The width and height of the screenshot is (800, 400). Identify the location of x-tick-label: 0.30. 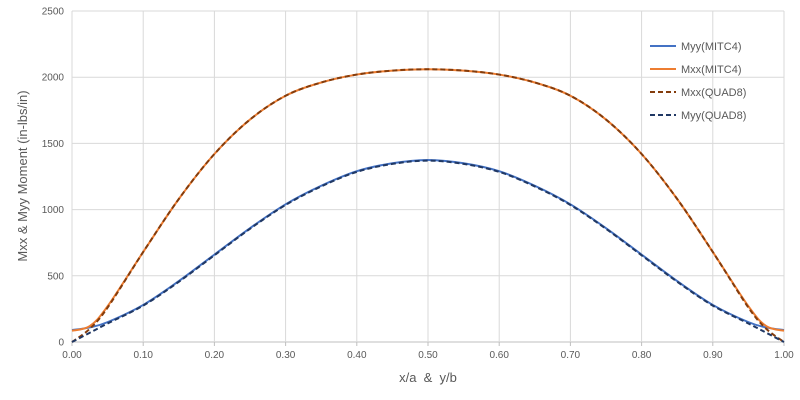
(286, 355).